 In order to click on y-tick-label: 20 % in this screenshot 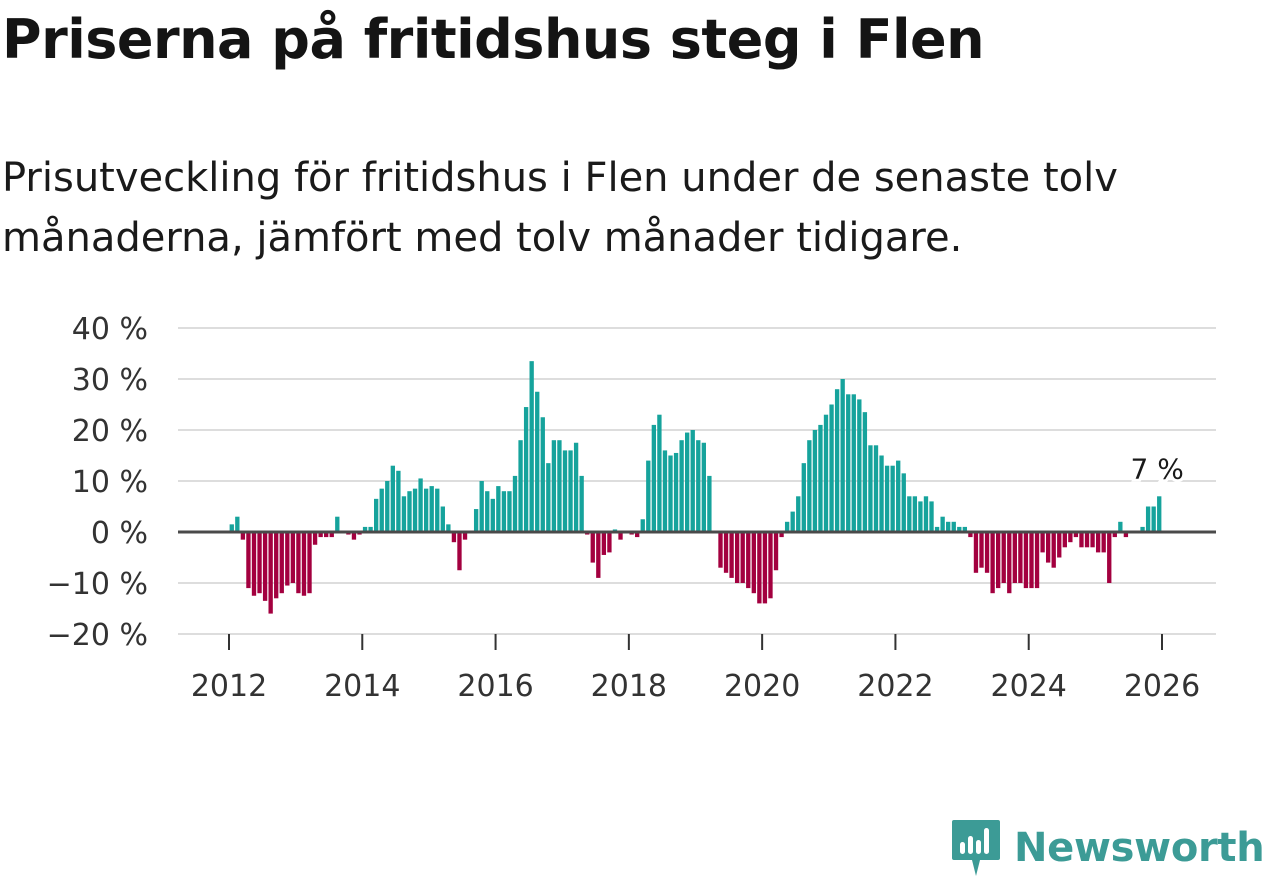, I will do `click(110, 431)`.